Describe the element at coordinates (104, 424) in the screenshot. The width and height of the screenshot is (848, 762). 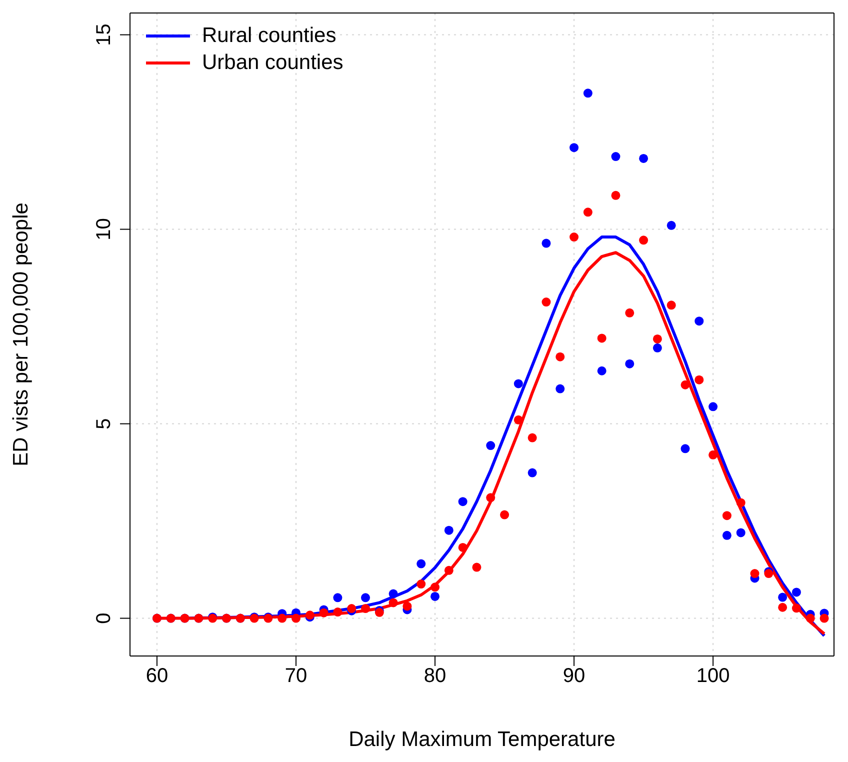
I see `y-tick-label: 5` at that location.